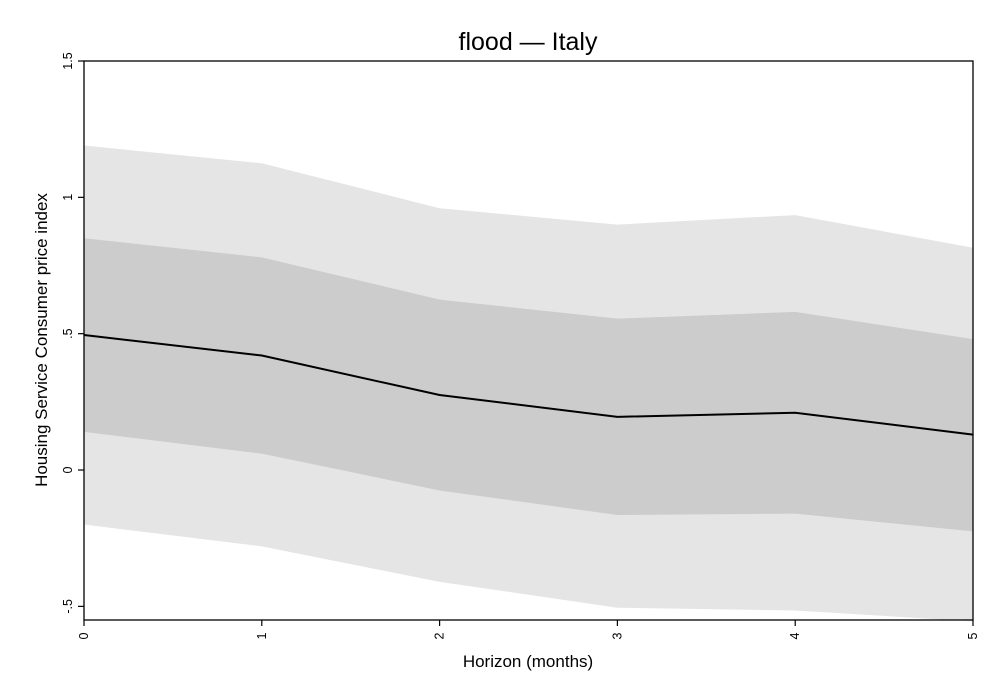 Image resolution: width=1000 pixels, height=700 pixels. What do you see at coordinates (262, 635) in the screenshot?
I see `x-tick-label: 1` at bounding box center [262, 635].